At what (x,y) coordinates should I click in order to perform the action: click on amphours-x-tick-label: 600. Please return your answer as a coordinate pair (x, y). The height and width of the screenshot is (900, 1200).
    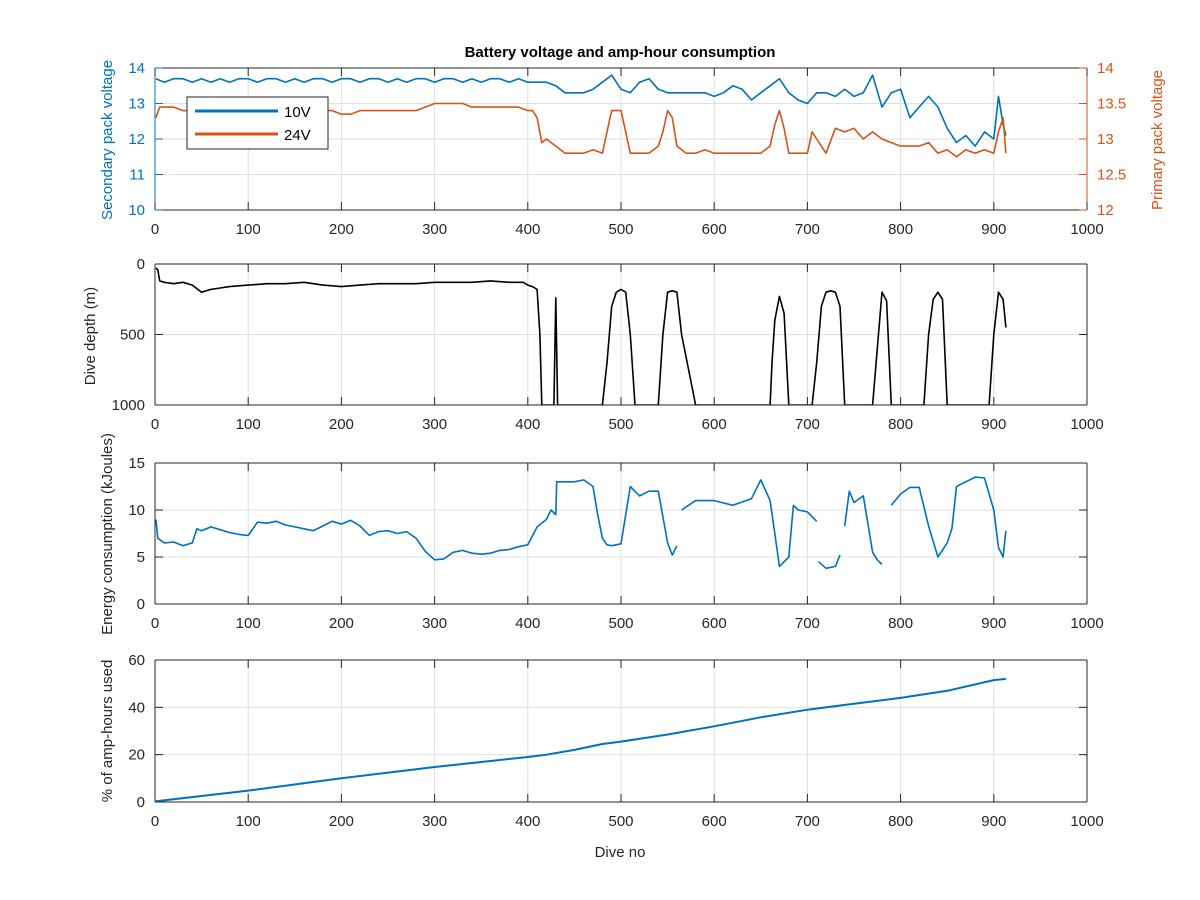
    Looking at the image, I should click on (714, 821).